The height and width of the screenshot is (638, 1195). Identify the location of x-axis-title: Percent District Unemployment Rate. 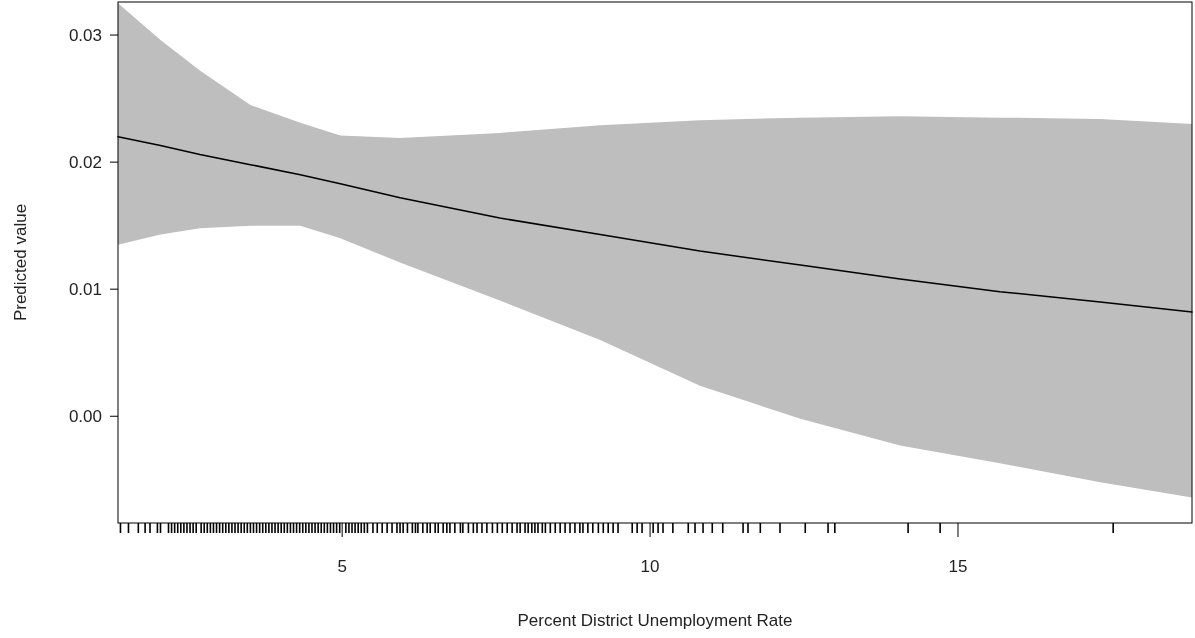
(655, 620).